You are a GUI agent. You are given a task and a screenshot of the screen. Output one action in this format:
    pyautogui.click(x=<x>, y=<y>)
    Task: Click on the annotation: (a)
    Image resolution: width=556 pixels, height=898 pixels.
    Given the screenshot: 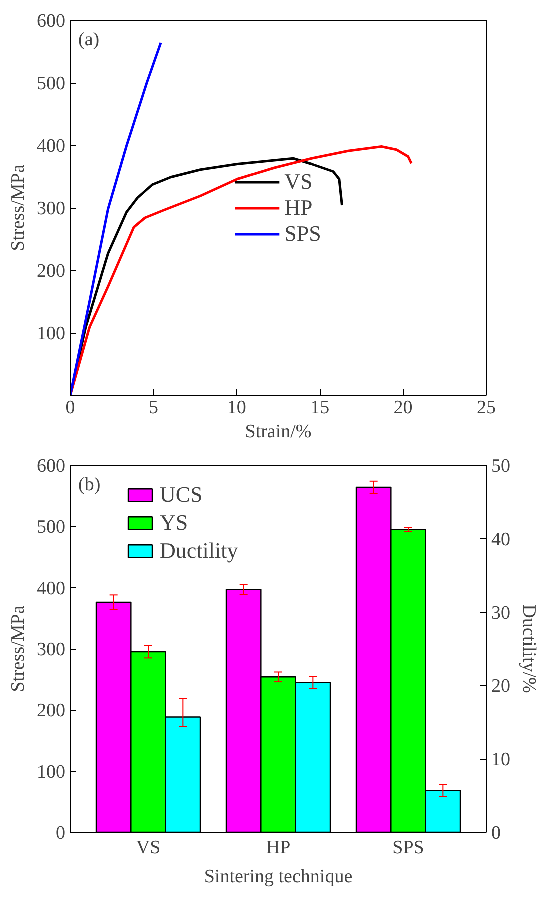 What is the action you would take?
    pyautogui.click(x=89, y=40)
    